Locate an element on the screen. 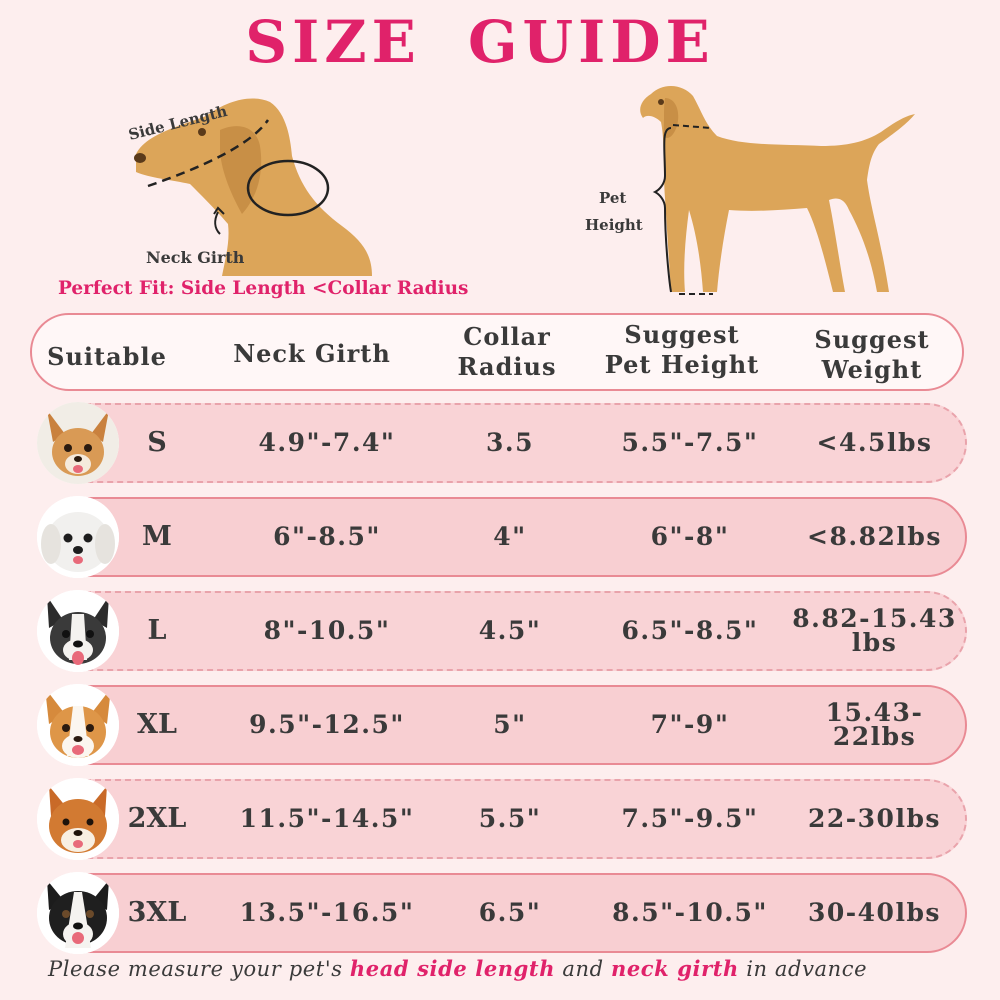 The width and height of the screenshot is (1000, 1000). perfect-fit-note: Perfect Fit: Side Length <Collar Radius is located at coordinates (263, 288).